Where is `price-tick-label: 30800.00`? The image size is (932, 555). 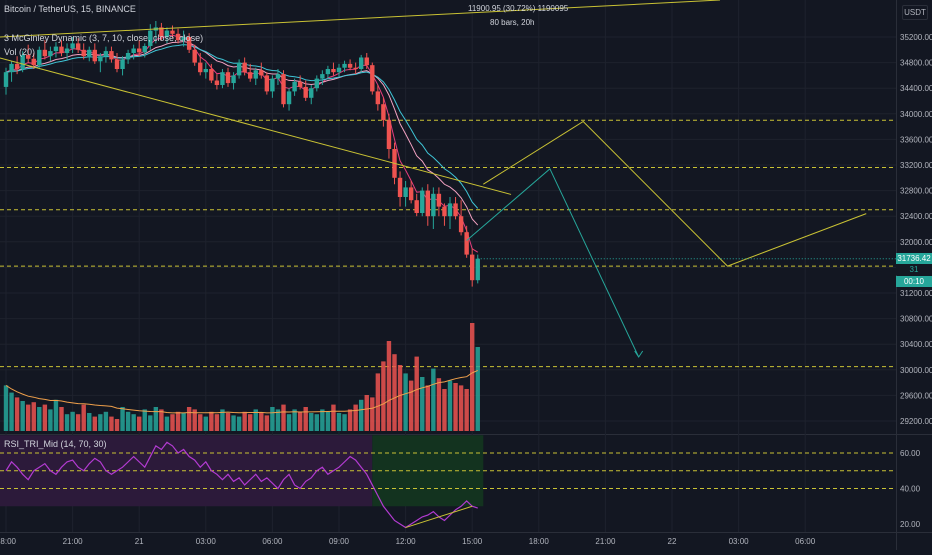
price-tick-label: 30800.00 is located at coordinates (916, 319).